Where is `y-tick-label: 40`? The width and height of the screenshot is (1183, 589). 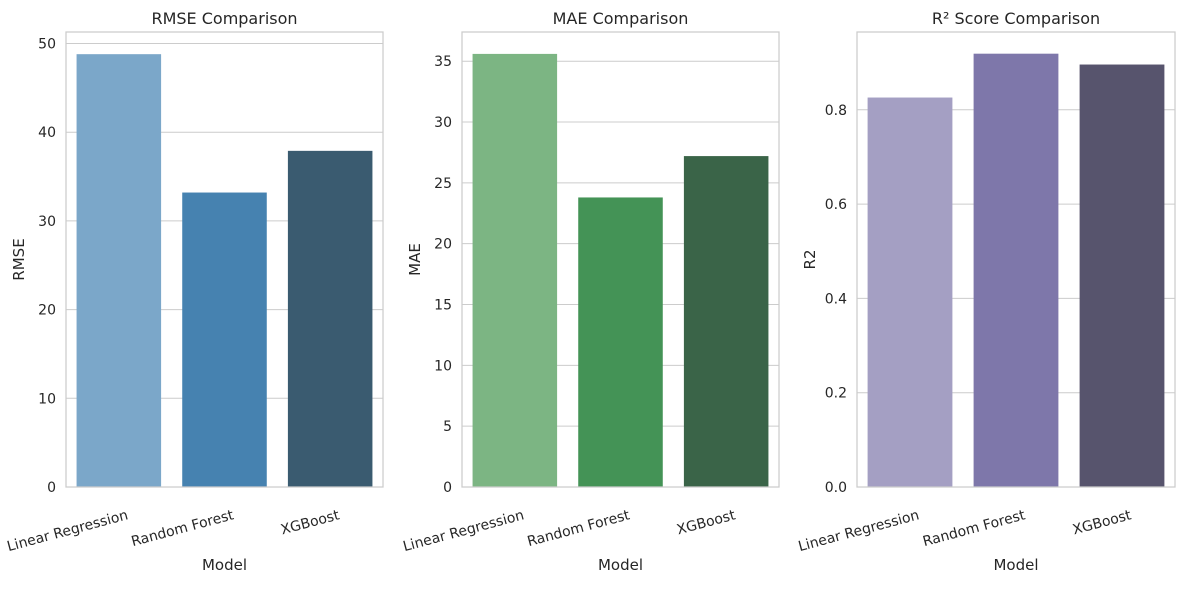
y-tick-label: 40 is located at coordinates (47, 133).